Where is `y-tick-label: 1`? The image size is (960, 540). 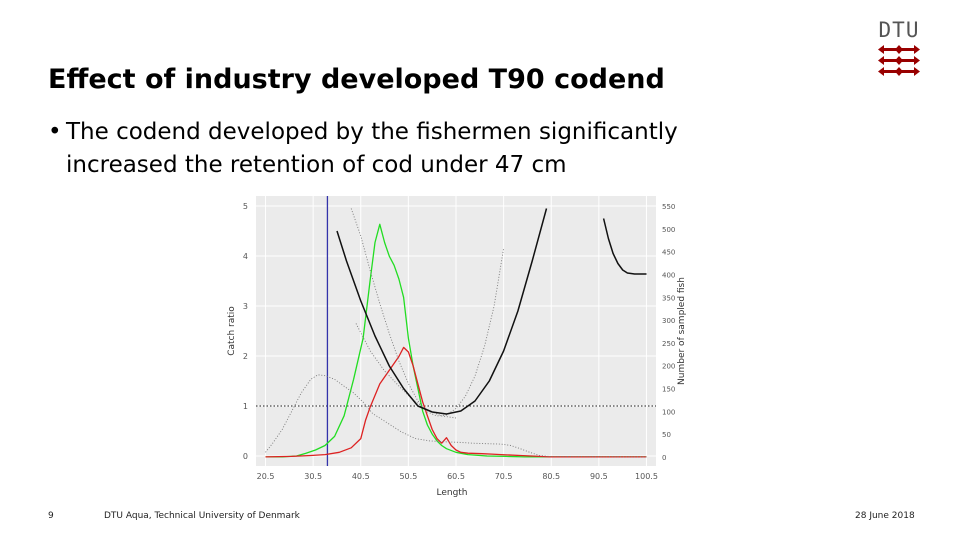 y-tick-label: 1 is located at coordinates (245, 406).